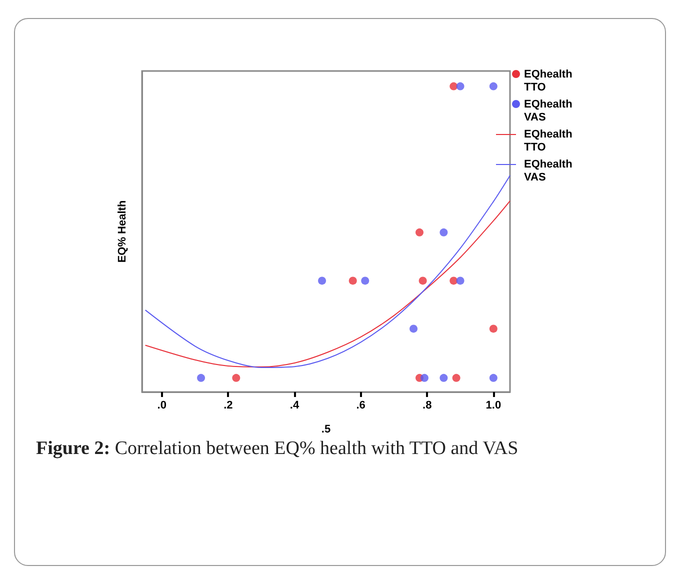  Describe the element at coordinates (494, 406) in the screenshot. I see `x-tick-label: 1.0` at that location.